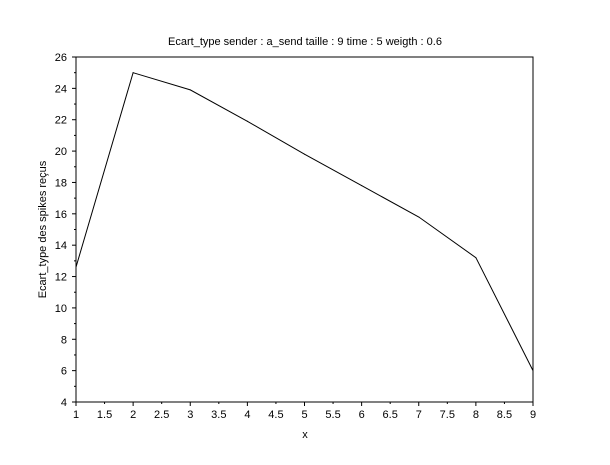  Describe the element at coordinates (161, 415) in the screenshot. I see `x-tick-label: 2.5` at that location.